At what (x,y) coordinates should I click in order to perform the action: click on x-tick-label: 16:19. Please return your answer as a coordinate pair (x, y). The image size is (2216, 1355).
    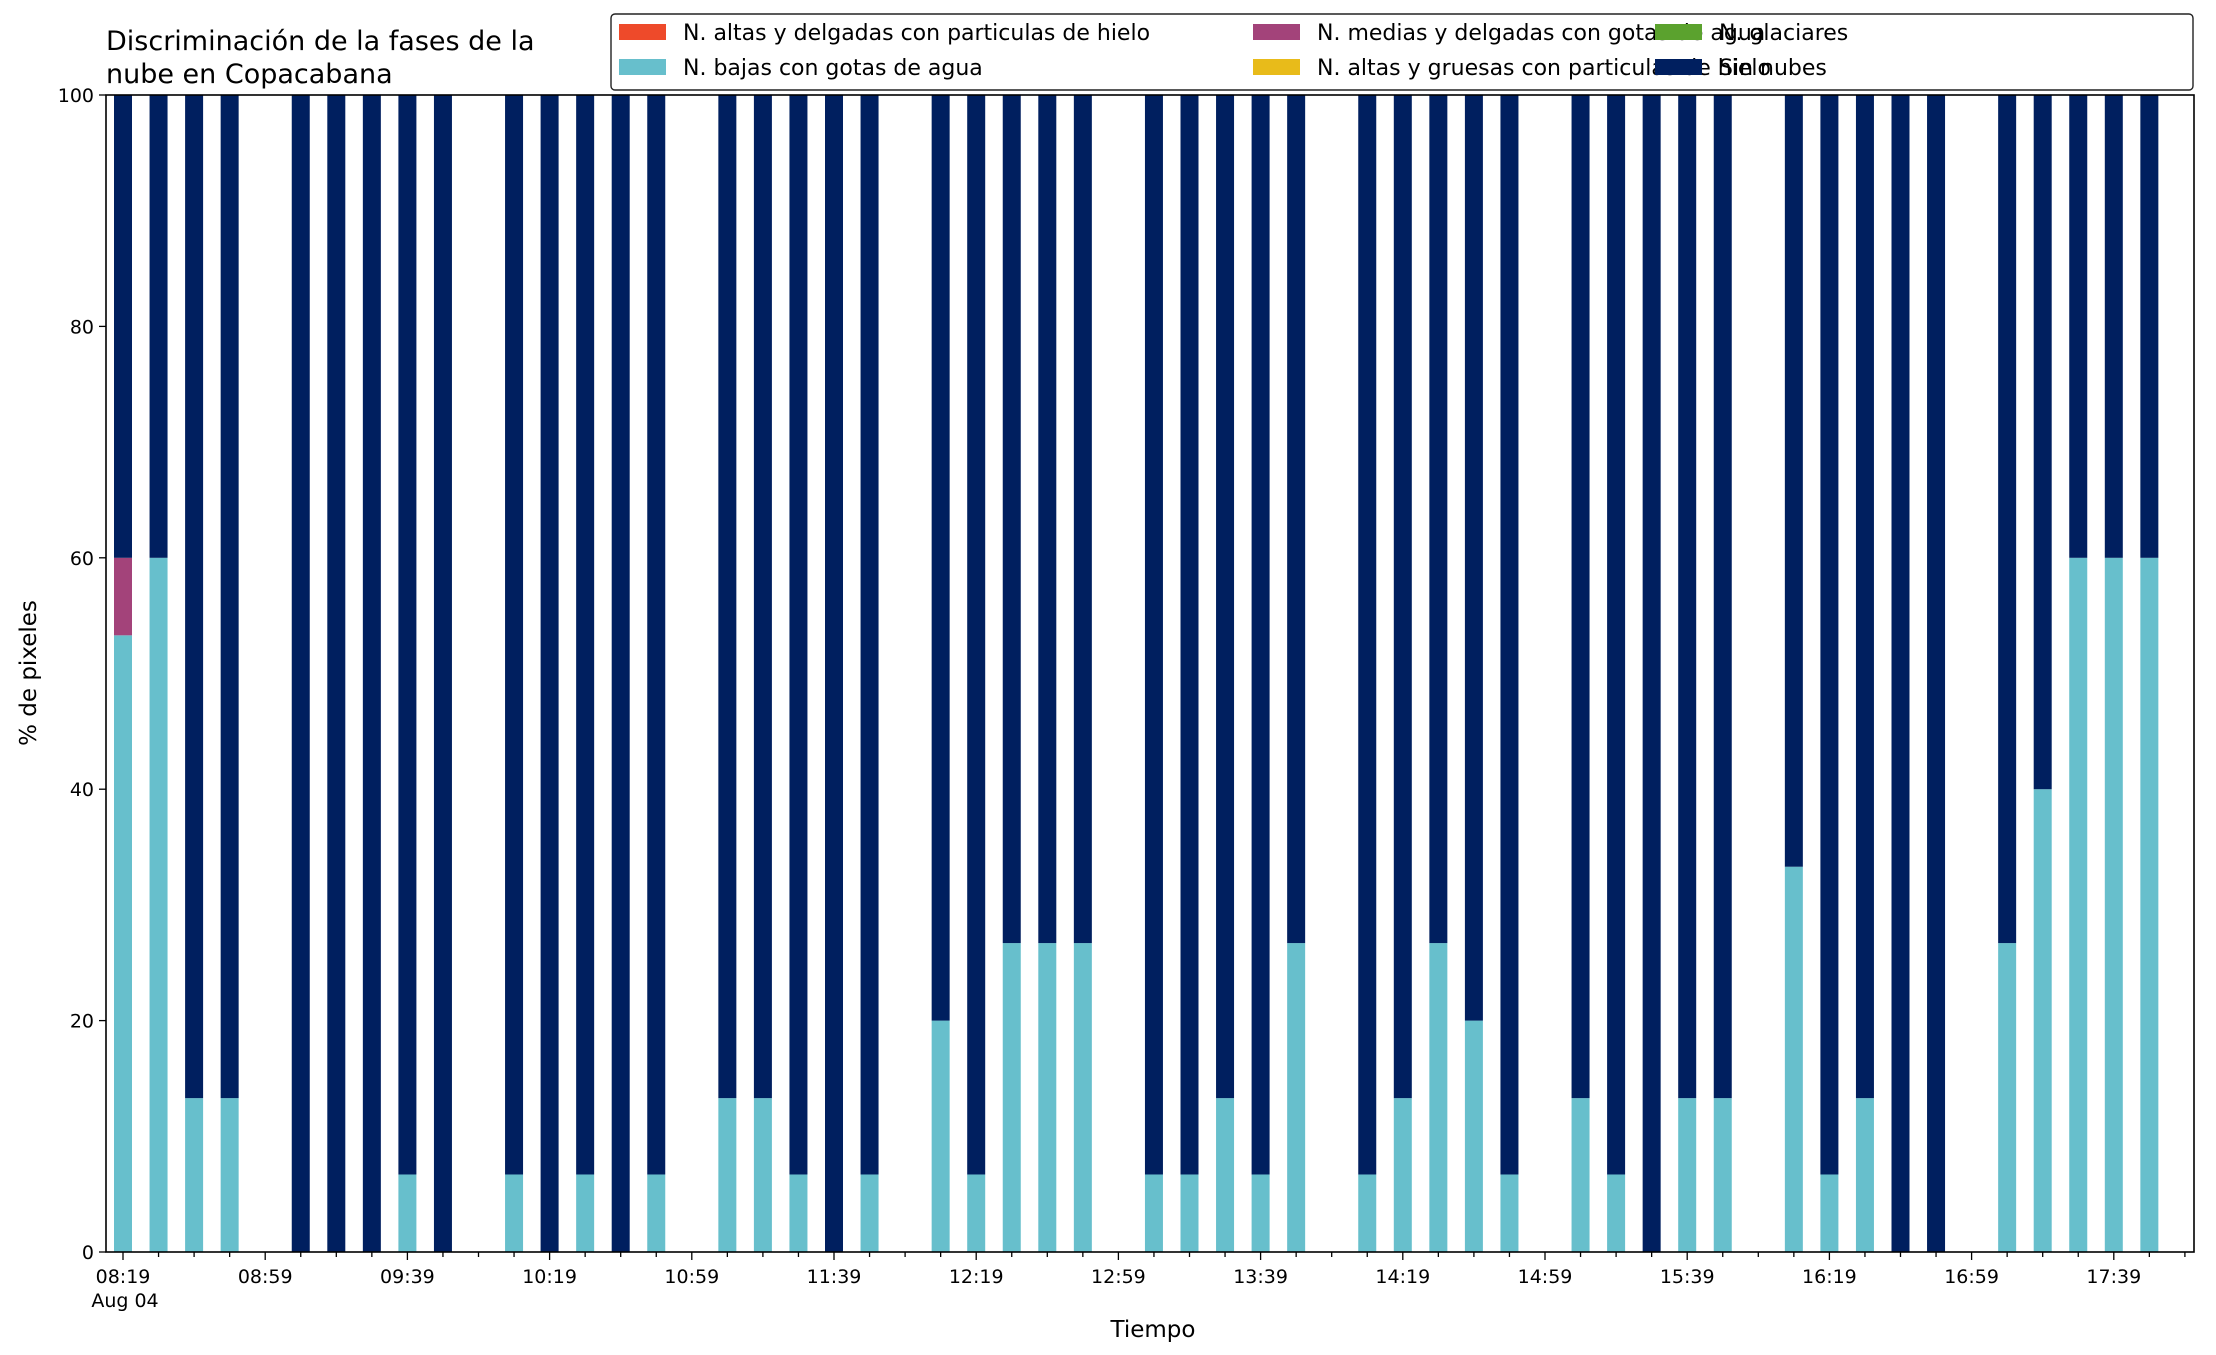
    Looking at the image, I should click on (1829, 1277).